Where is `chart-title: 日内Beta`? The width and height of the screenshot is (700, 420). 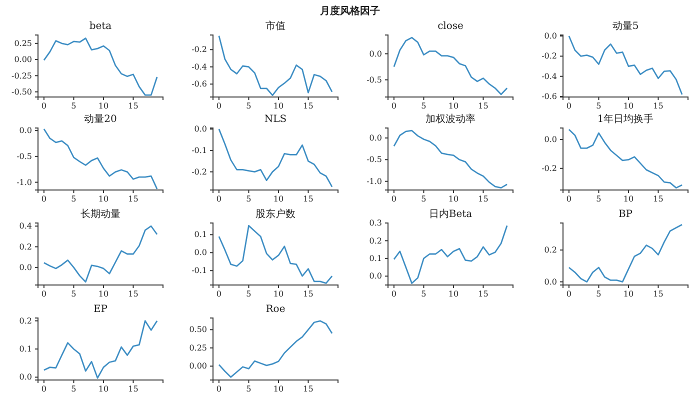 chart-title: 日内Beta is located at coordinates (450, 214).